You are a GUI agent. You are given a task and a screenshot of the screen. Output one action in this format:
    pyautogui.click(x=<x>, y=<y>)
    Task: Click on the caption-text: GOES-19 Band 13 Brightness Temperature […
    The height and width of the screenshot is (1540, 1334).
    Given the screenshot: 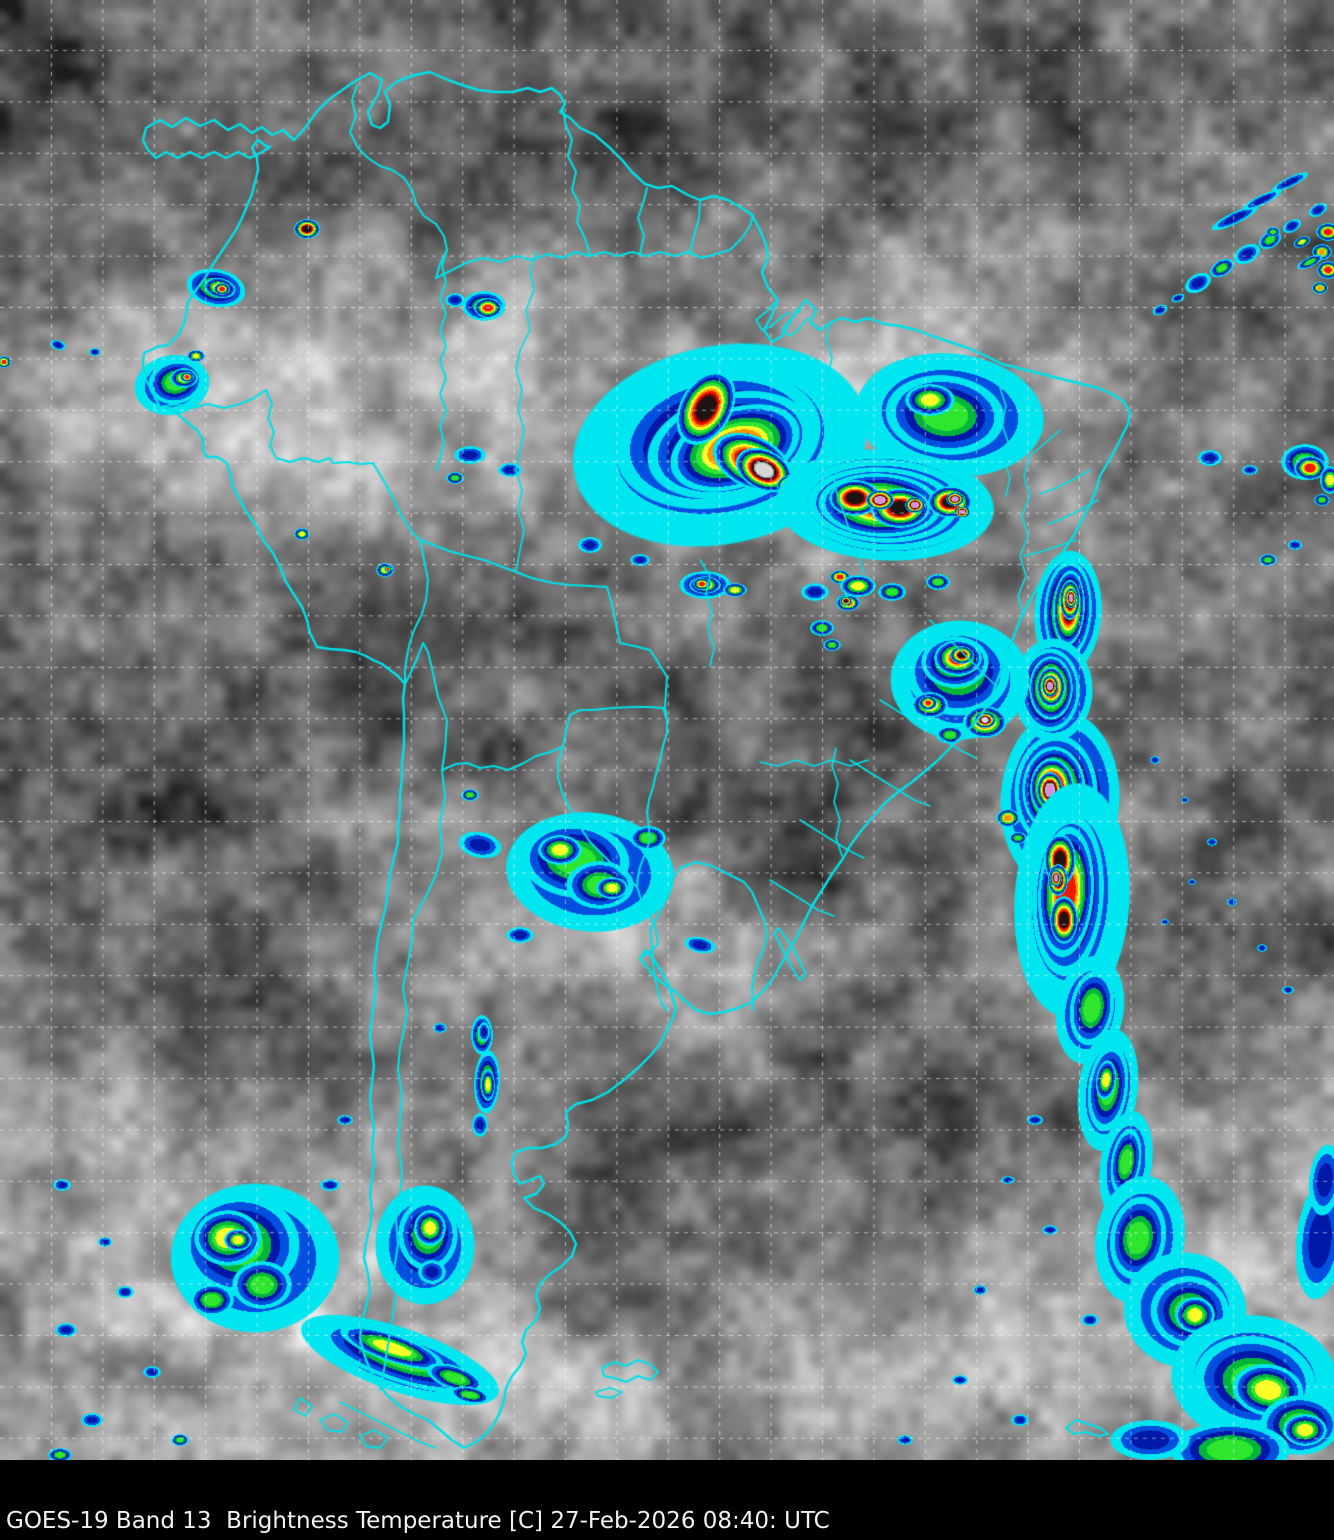 What is the action you would take?
    pyautogui.click(x=418, y=1521)
    